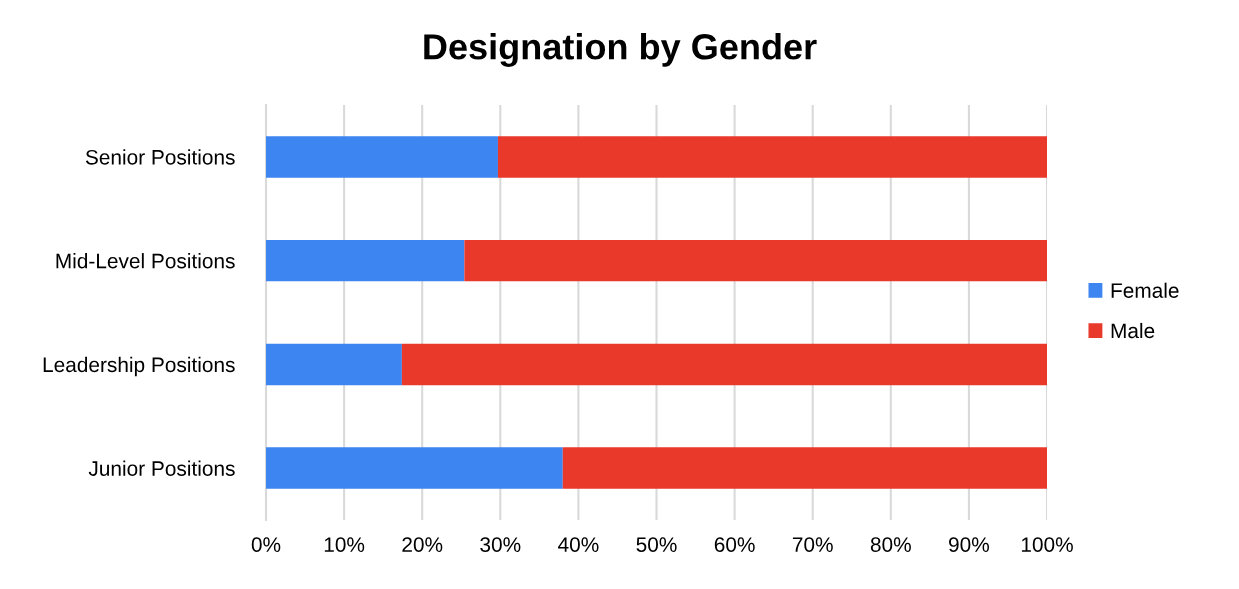  Describe the element at coordinates (969, 544) in the screenshot. I see `x-tick-label: 90%` at that location.